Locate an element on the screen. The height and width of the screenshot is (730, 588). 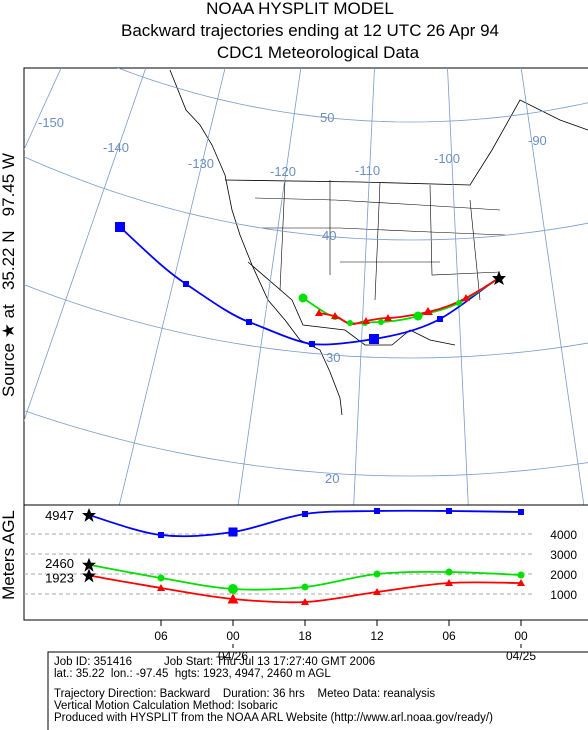
state-lines is located at coordinates (380, 240).